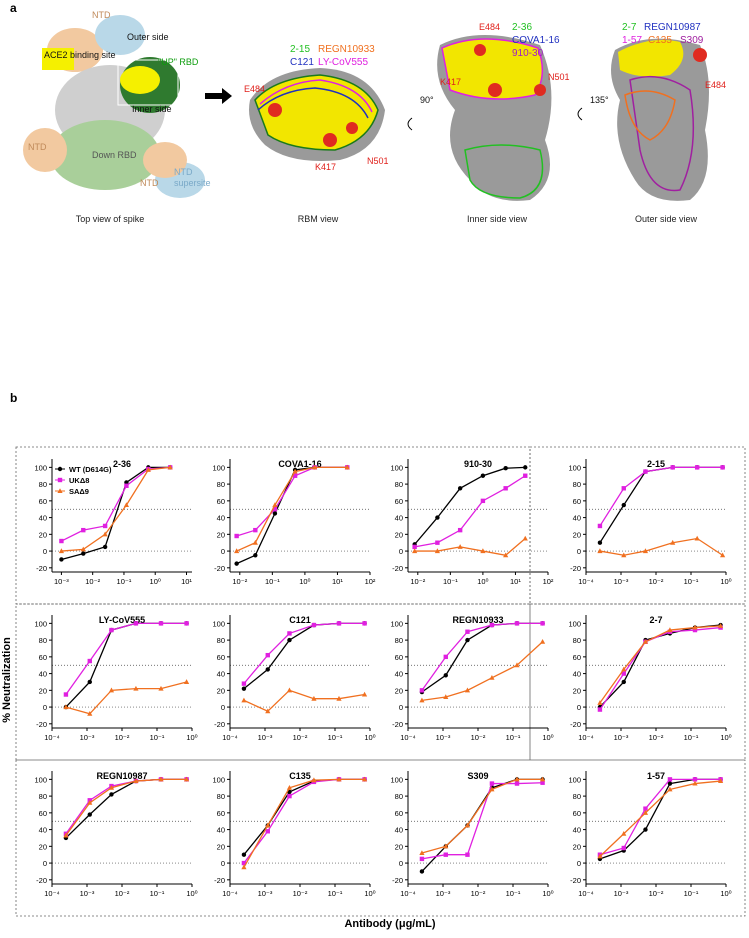  Describe the element at coordinates (13, 398) in the screenshot. I see `panel-label: b` at that location.